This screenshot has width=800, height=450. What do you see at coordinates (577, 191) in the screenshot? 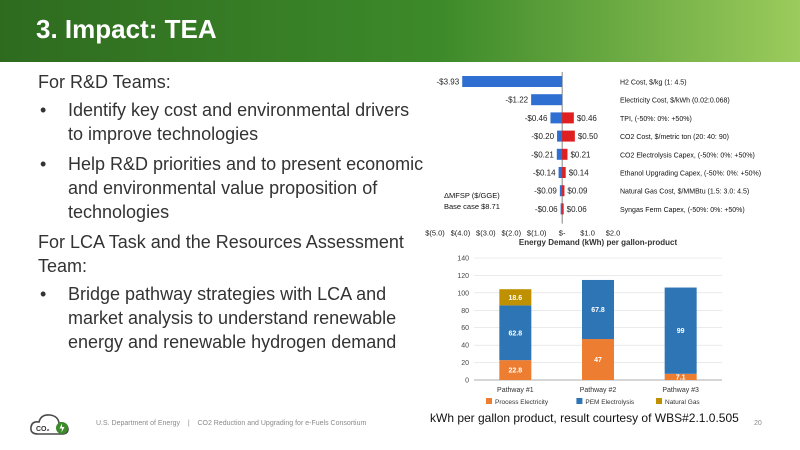
I see `high-value-label: $0.09` at bounding box center [577, 191].